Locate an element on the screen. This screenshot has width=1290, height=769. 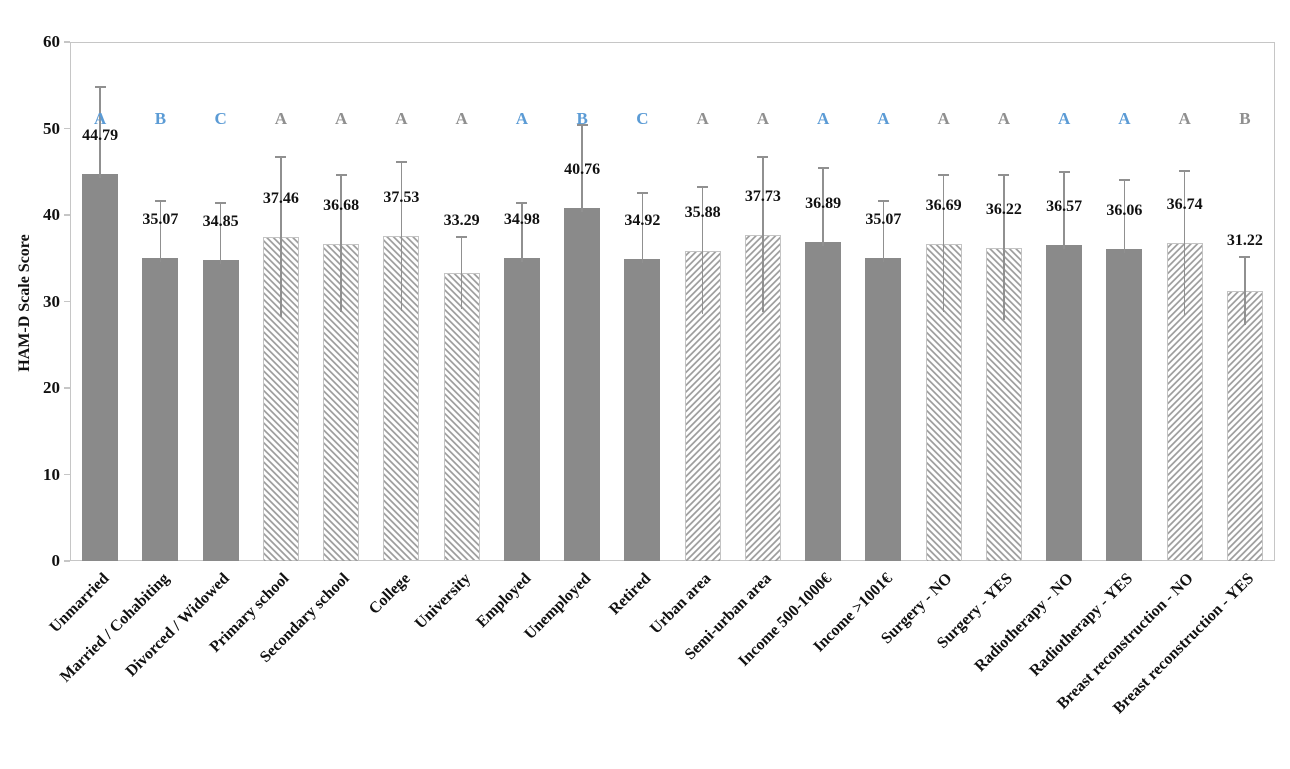
value-label: 37.53 is located at coordinates (401, 198).